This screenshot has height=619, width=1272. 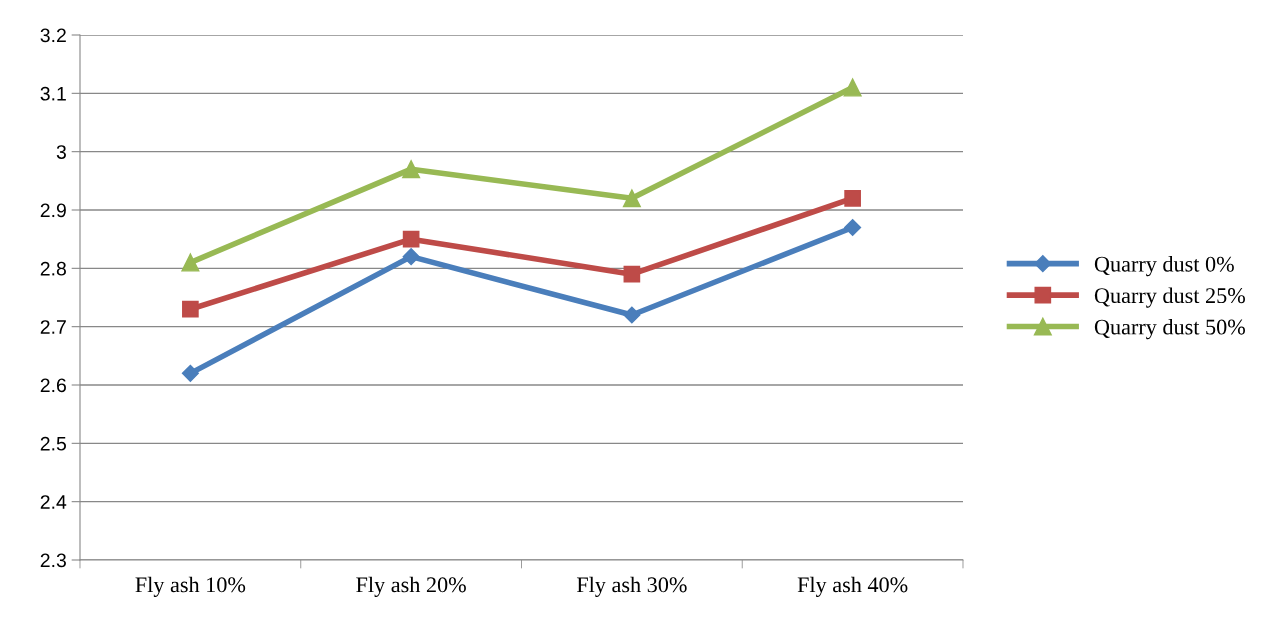 I want to click on legend-label: Quarry dust 25%, so click(x=1169, y=297).